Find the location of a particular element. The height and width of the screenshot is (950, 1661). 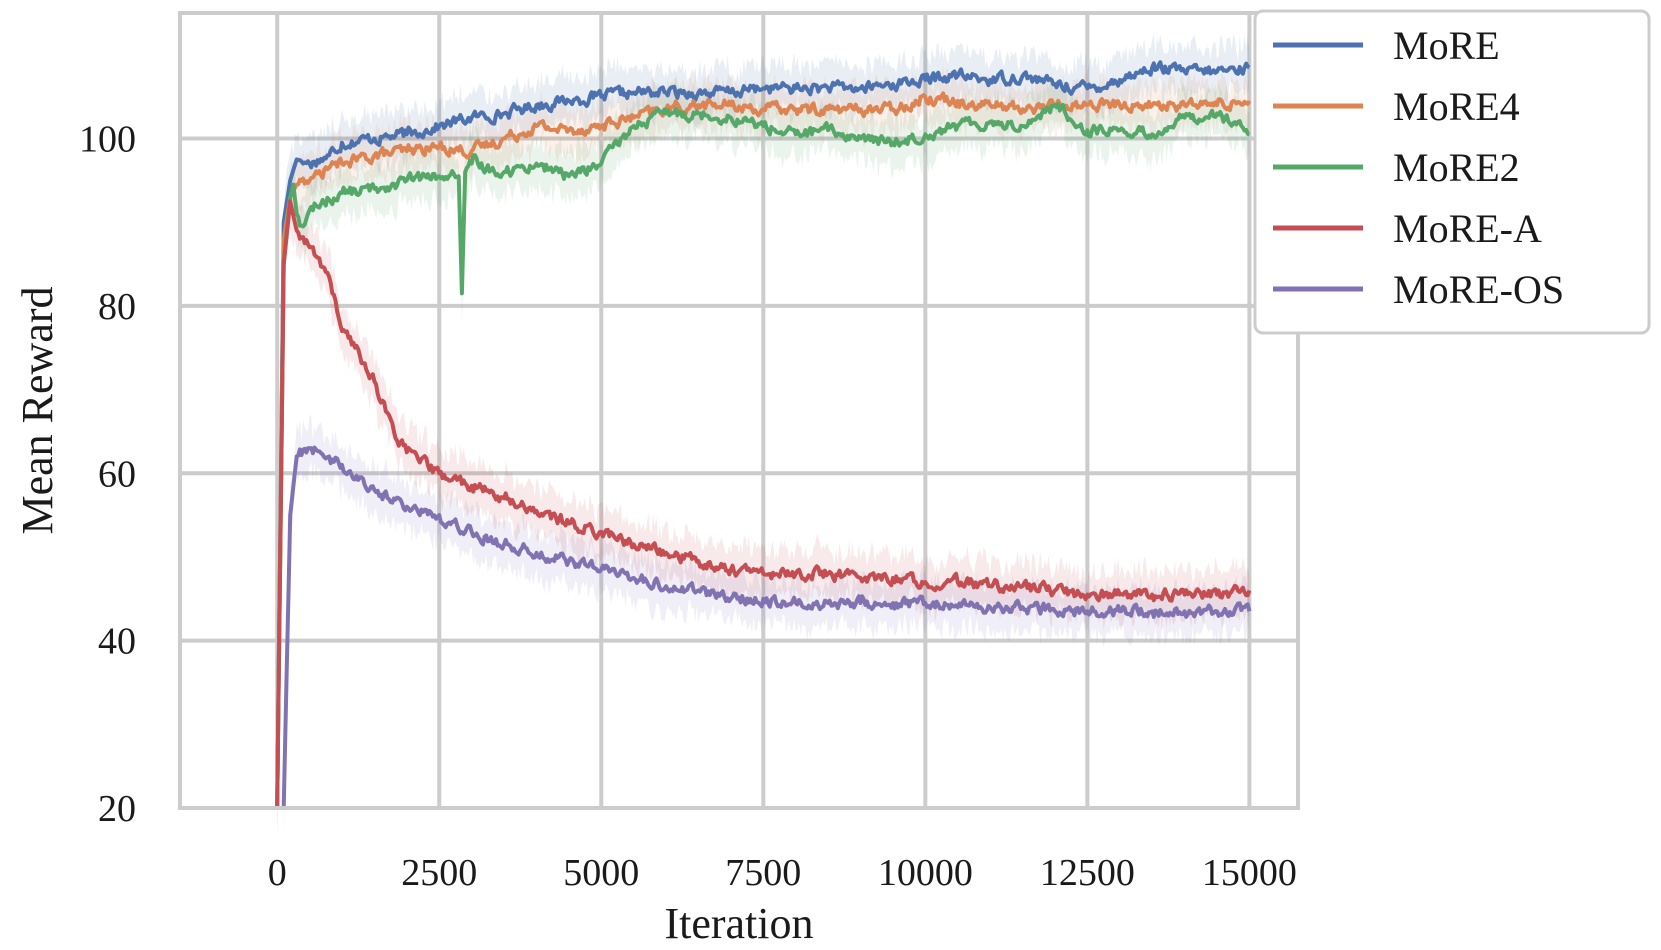

x-tick-labels: 0 2500 5000 7500 10000 12500 15000 is located at coordinates (782, 873).